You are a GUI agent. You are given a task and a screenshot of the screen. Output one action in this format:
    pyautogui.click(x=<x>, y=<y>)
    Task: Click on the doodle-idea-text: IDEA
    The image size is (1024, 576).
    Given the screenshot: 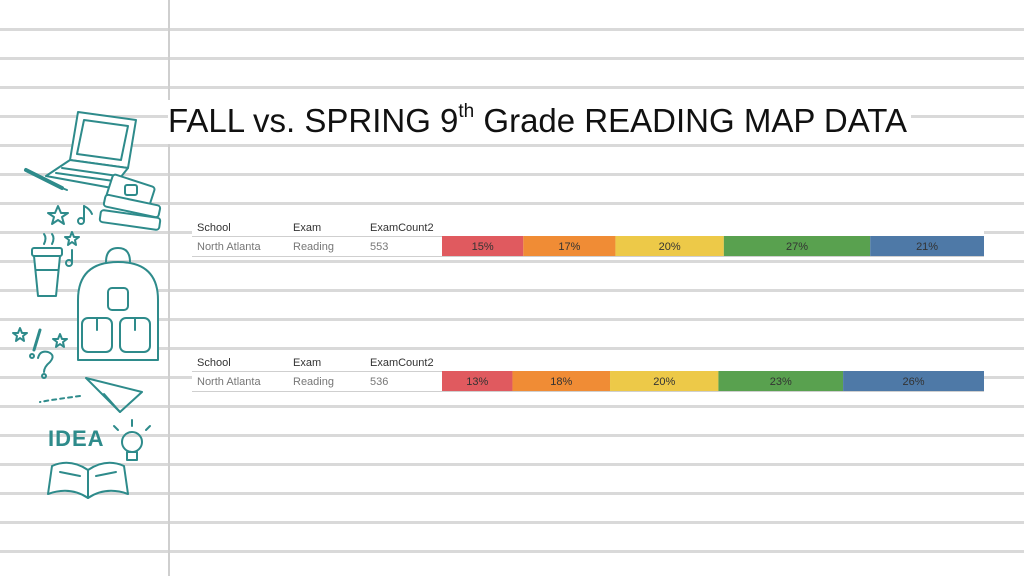 What is the action you would take?
    pyautogui.click(x=76, y=438)
    